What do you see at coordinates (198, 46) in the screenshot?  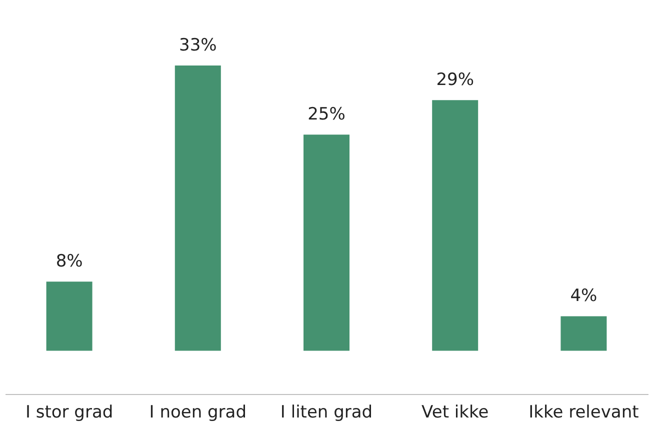 I see `data-label: 33%` at bounding box center [198, 46].